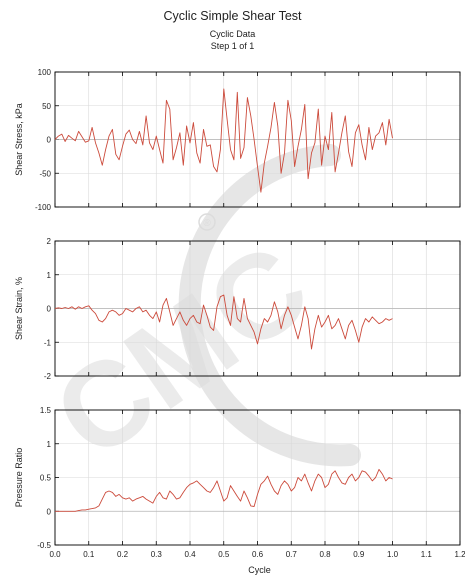  I want to click on x-tick-label: 1.2, so click(459, 554).